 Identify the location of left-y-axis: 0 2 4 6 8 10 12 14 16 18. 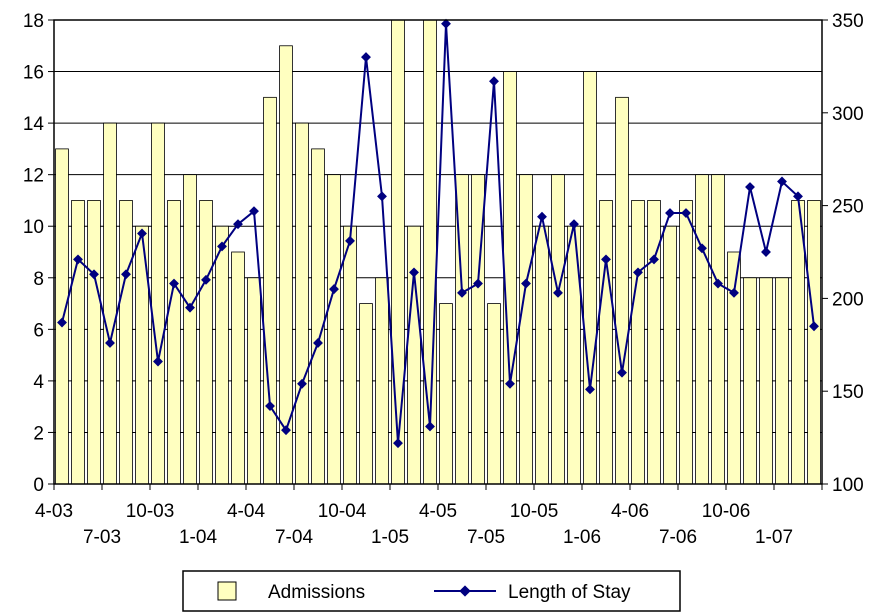
(38, 253).